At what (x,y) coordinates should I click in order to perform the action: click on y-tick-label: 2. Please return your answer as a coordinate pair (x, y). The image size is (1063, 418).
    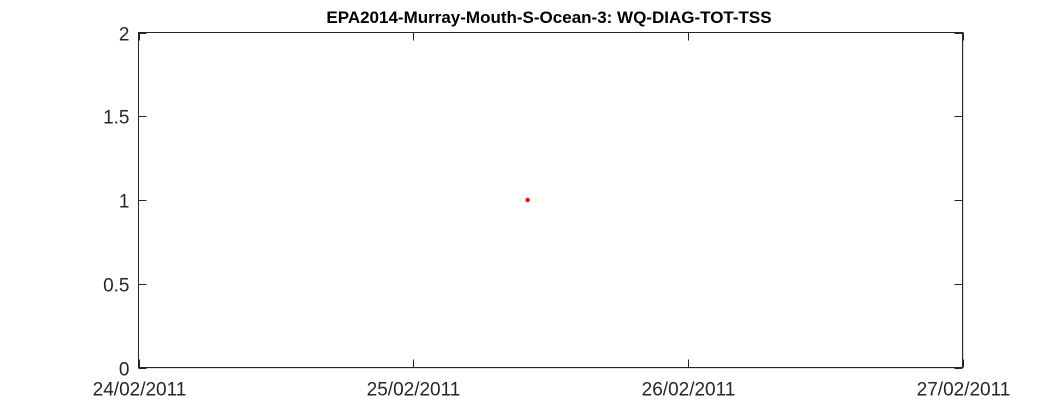
    Looking at the image, I should click on (124, 35).